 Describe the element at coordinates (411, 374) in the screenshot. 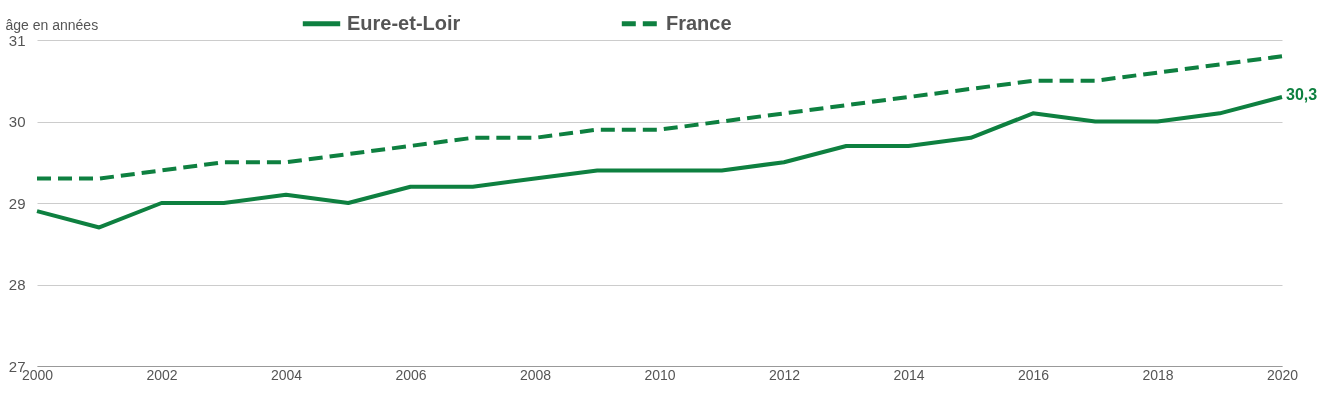

I see `x-tick-label: 2006` at that location.